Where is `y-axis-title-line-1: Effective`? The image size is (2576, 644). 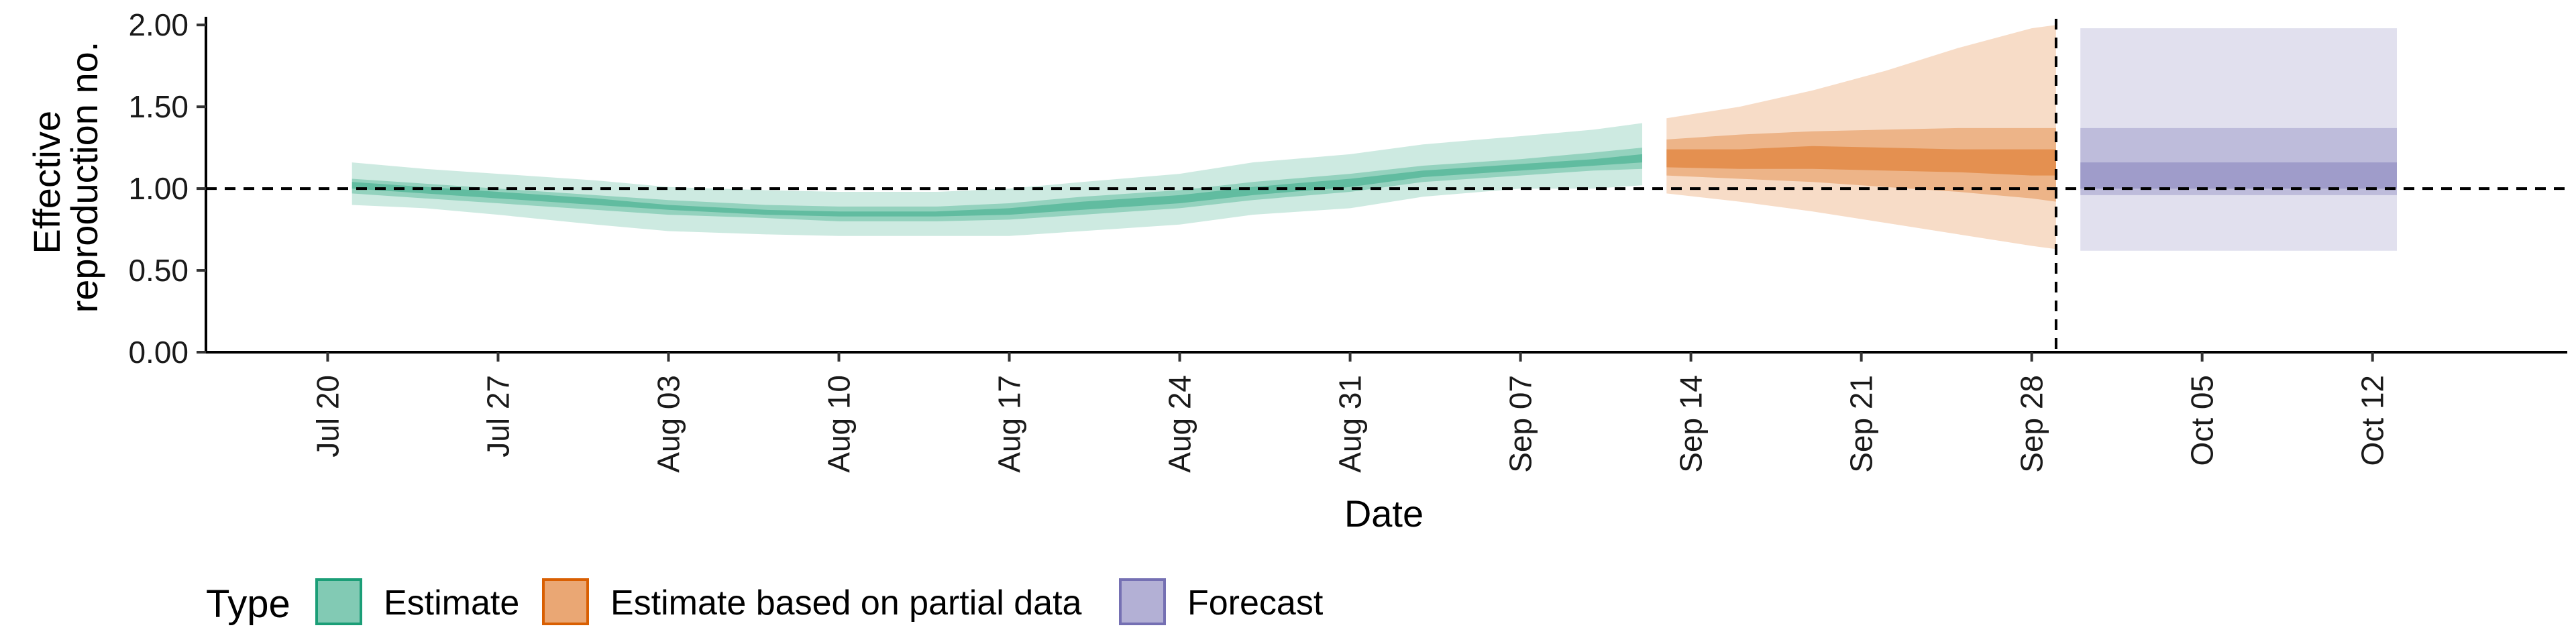 y-axis-title-line-1: Effective is located at coordinates (46, 182).